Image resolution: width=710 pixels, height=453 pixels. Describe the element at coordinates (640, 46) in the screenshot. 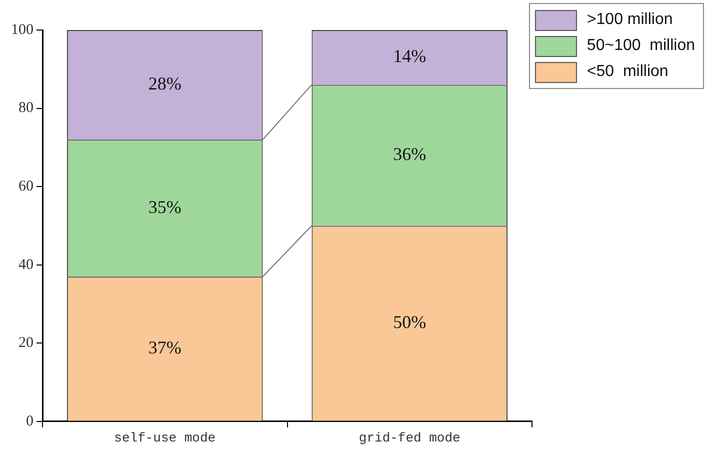

I see `legend-label: 50~100 million` at that location.